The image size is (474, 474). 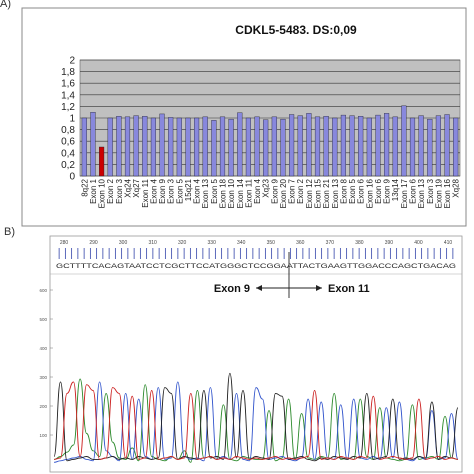 What do you see at coordinates (448, 243) in the screenshot?
I see `ruler-tick-label: 410` at bounding box center [448, 243].